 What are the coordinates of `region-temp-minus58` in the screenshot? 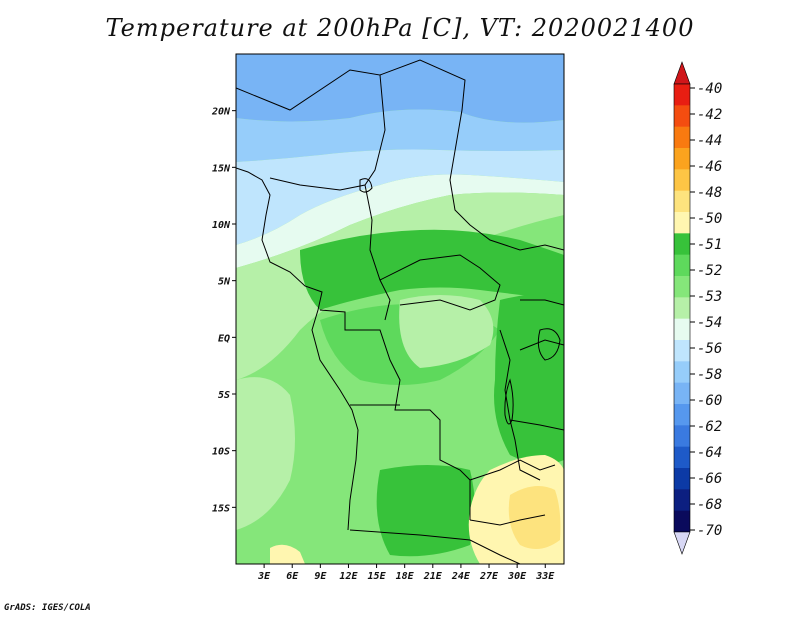 It's located at (400, 88).